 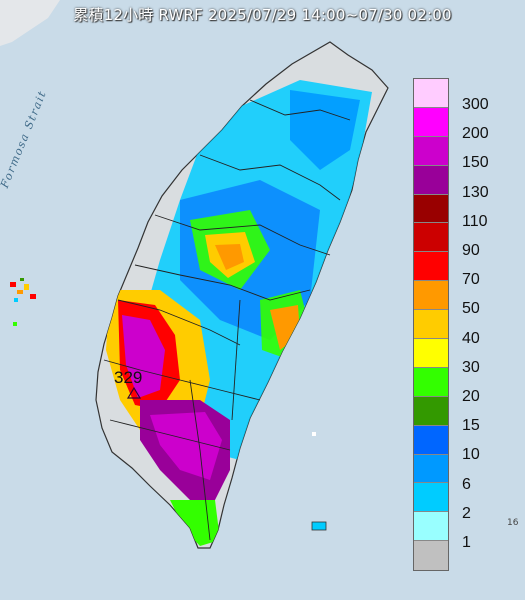 I want to click on legend-label: 20, so click(x=471, y=396).